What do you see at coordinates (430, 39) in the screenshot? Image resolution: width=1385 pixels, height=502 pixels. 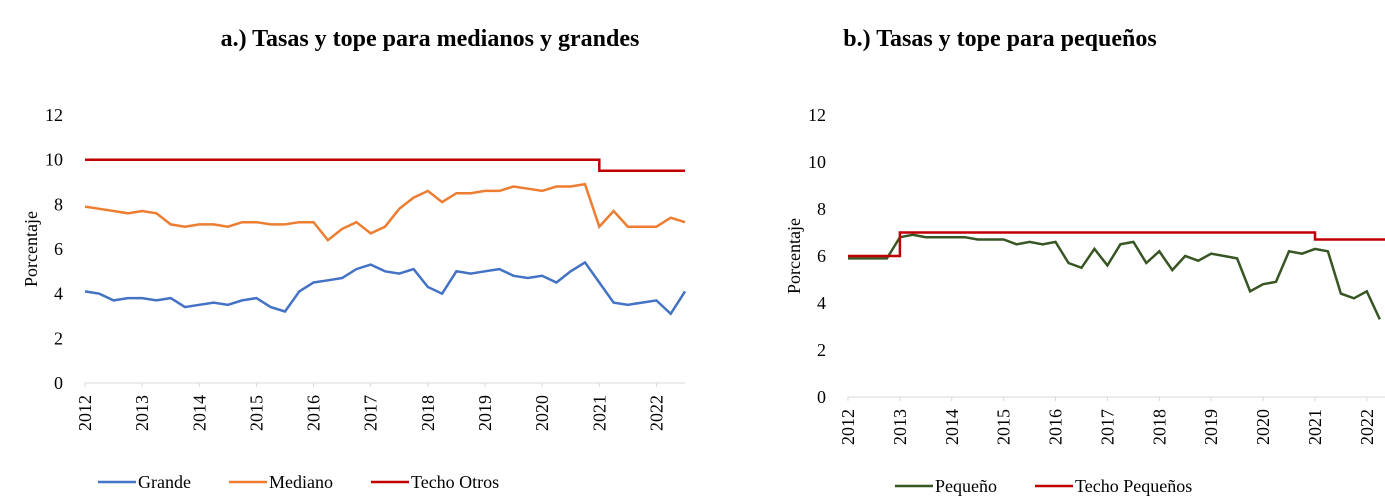 I see `chart-title: a.) Tasas y tope para medianos y grandes` at bounding box center [430, 39].